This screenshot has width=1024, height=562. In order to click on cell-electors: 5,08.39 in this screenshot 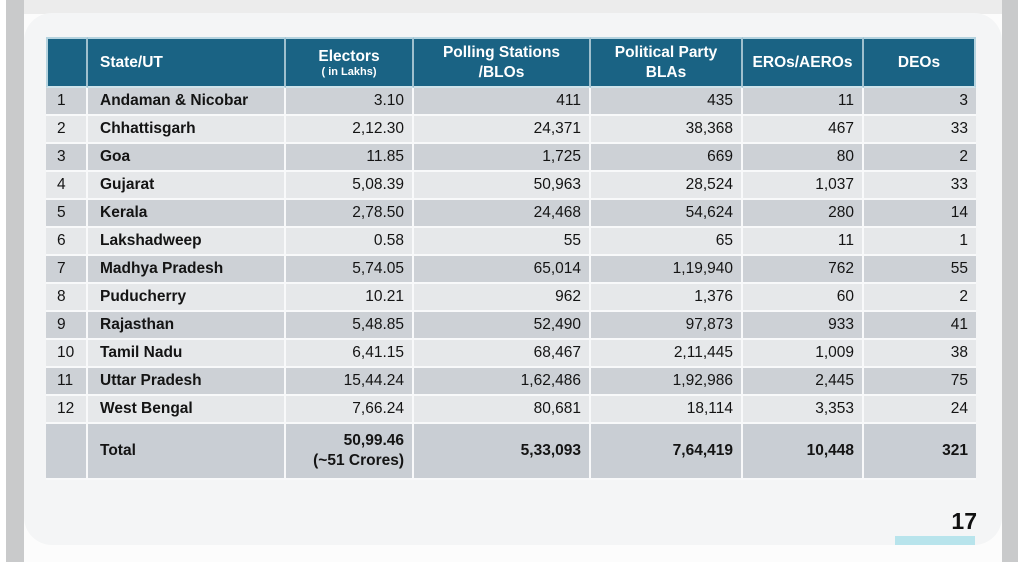, I will do `click(350, 186)`.